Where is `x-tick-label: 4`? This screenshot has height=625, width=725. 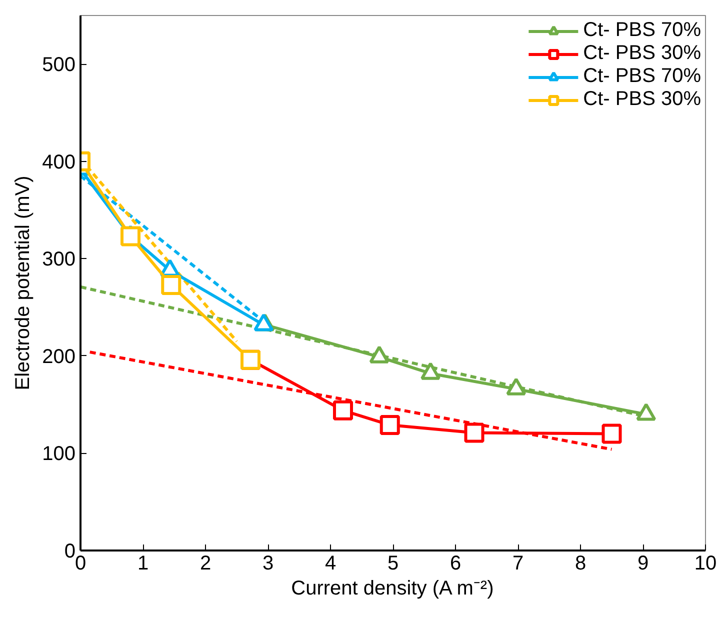
x-tick-label: 4 is located at coordinates (330, 563).